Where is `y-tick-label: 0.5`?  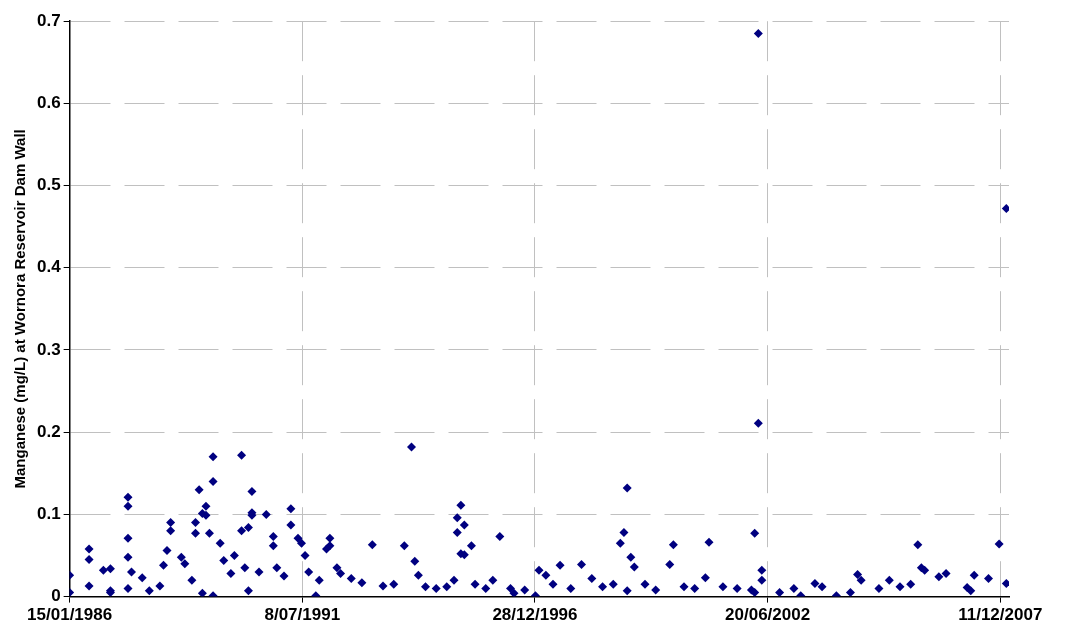 y-tick-label: 0.5 is located at coordinates (48, 185).